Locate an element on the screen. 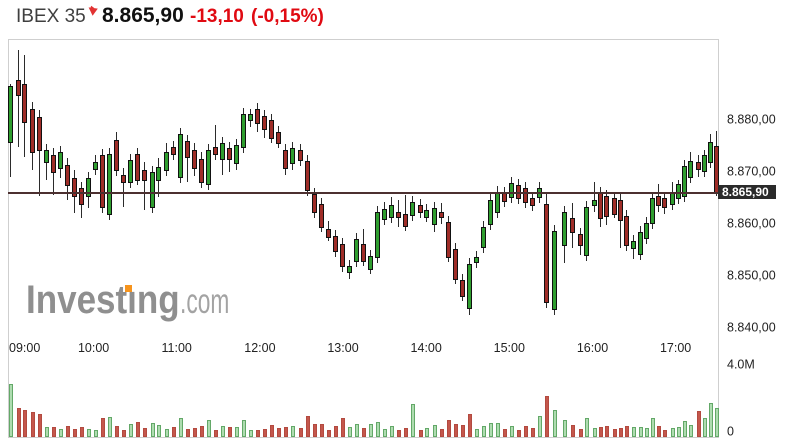 The image size is (795, 447). svg-text: 8.870,00 is located at coordinates (751, 172).